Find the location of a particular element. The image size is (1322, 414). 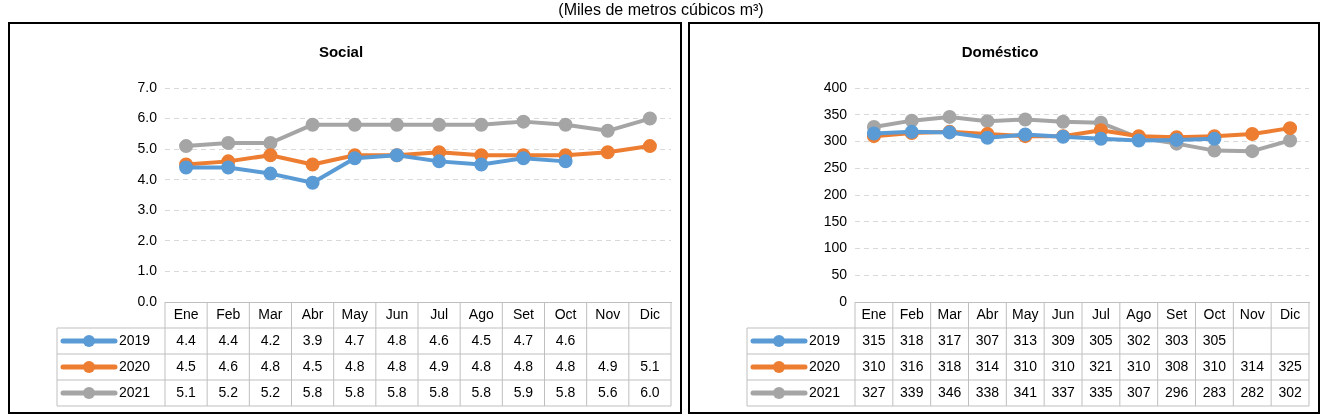

x-tick-label: Abr is located at coordinates (987, 314).